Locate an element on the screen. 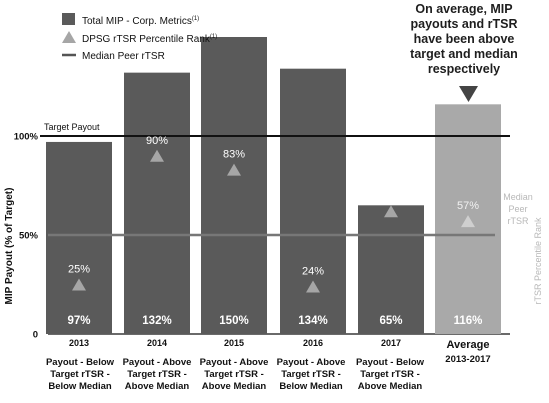 Image resolution: width=549 pixels, height=403 pixels. rtsr-value-label: 62% is located at coordinates (391, 196).